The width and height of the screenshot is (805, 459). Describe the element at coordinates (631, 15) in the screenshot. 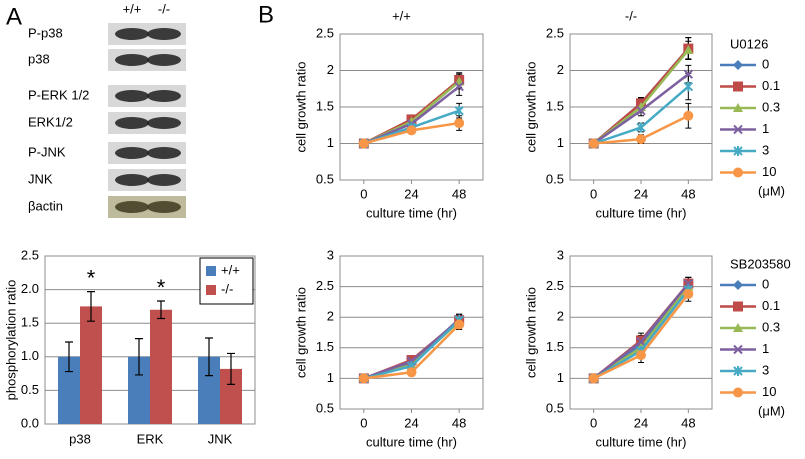

I see `chart-title: -/-` at that location.